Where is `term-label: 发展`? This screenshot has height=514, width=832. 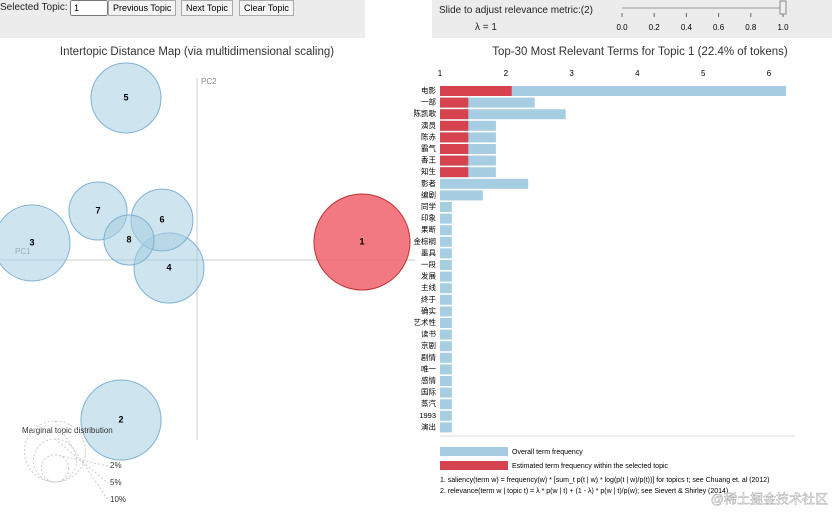
term-label: 发展 is located at coordinates (428, 276).